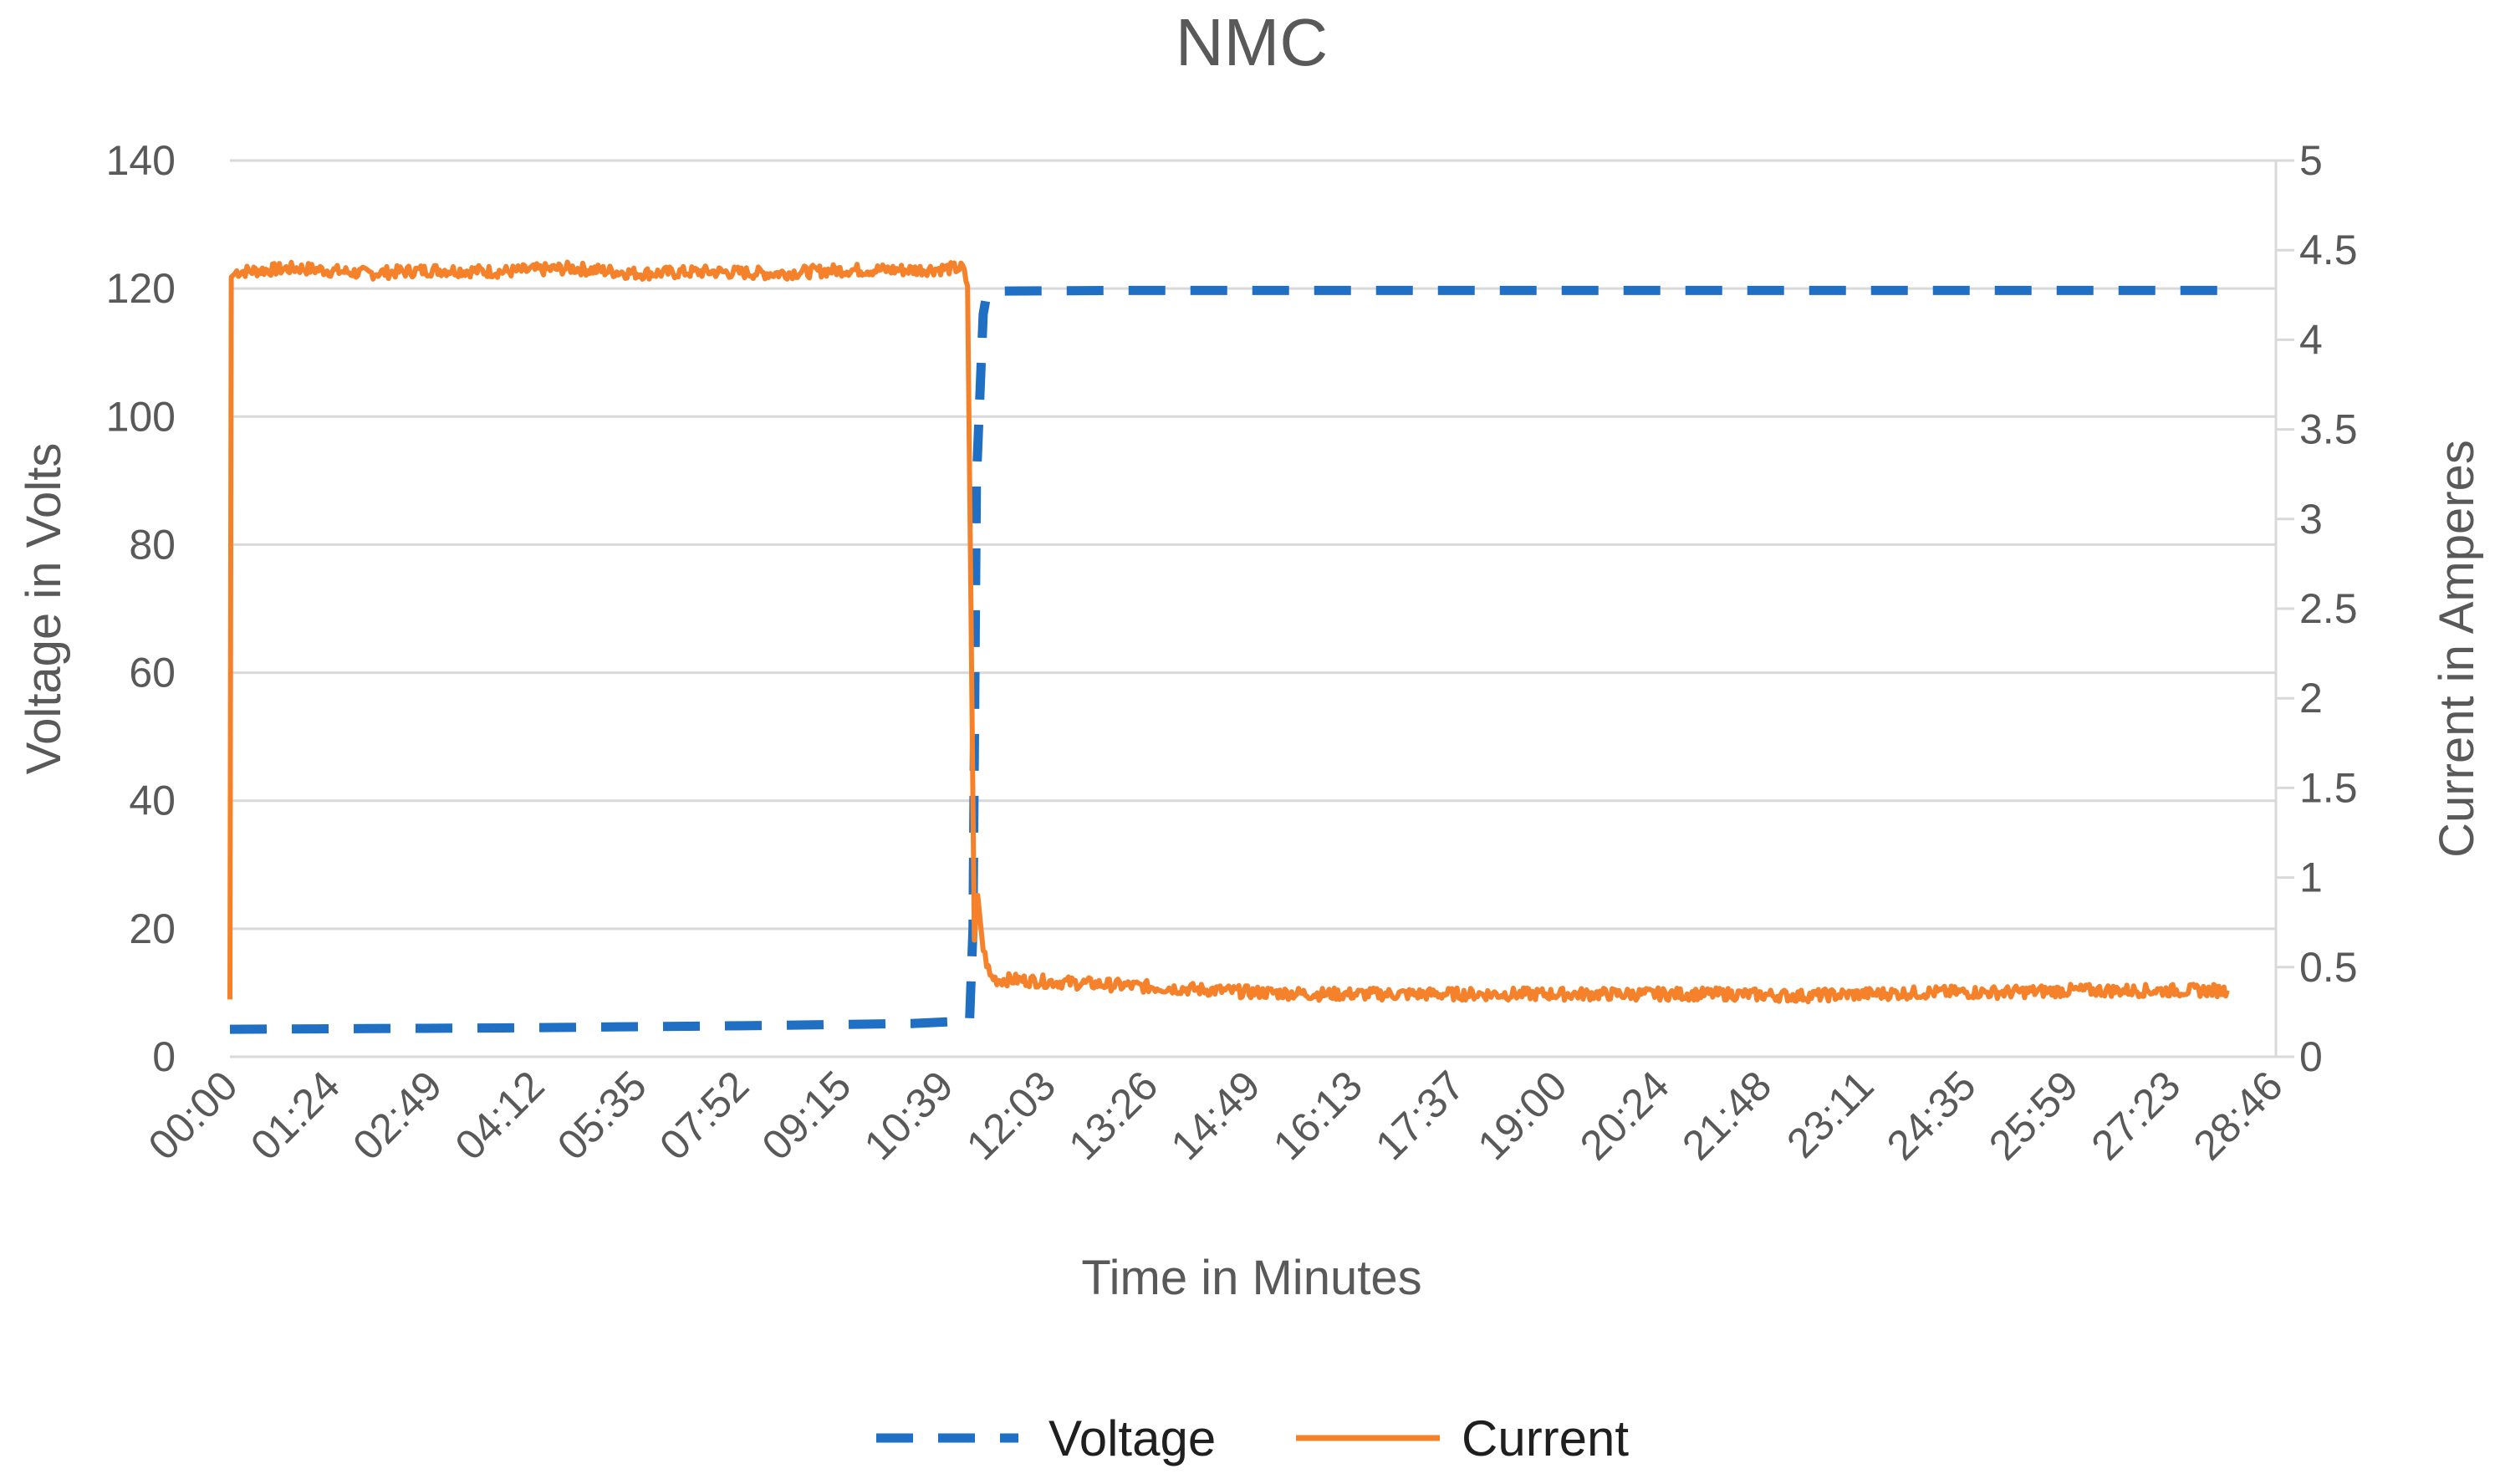 Image resolution: width=2500 pixels, height=1484 pixels. What do you see at coordinates (1317, 1115) in the screenshot?
I see `x-tick-label-11: 16:13` at bounding box center [1317, 1115].